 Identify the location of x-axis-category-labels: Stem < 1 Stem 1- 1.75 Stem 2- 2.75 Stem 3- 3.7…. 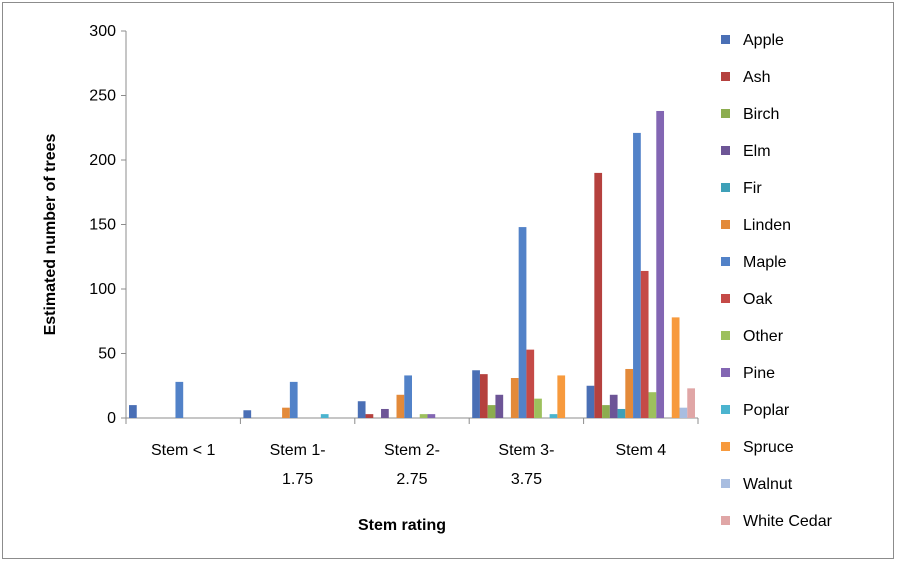
(408, 465).